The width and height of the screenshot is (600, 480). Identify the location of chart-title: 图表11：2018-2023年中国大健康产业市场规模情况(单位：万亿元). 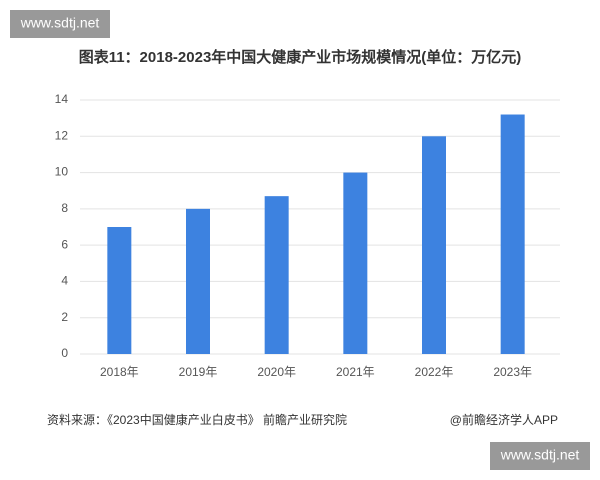
(300, 57).